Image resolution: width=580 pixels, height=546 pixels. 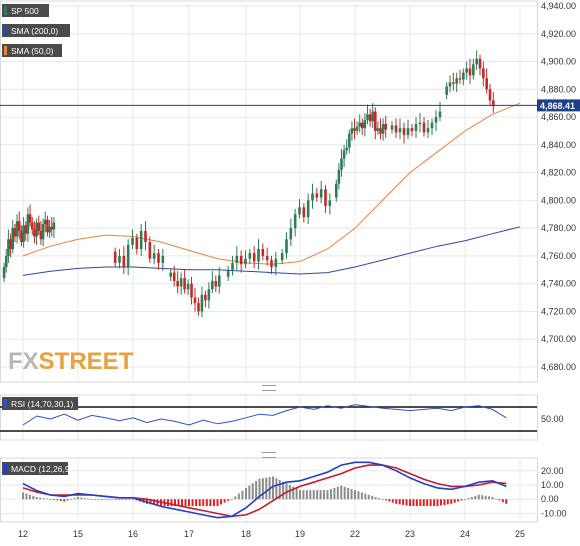 What do you see at coordinates (558, 228) in the screenshot?
I see `price-tick-label: 4,780.00` at bounding box center [558, 228].